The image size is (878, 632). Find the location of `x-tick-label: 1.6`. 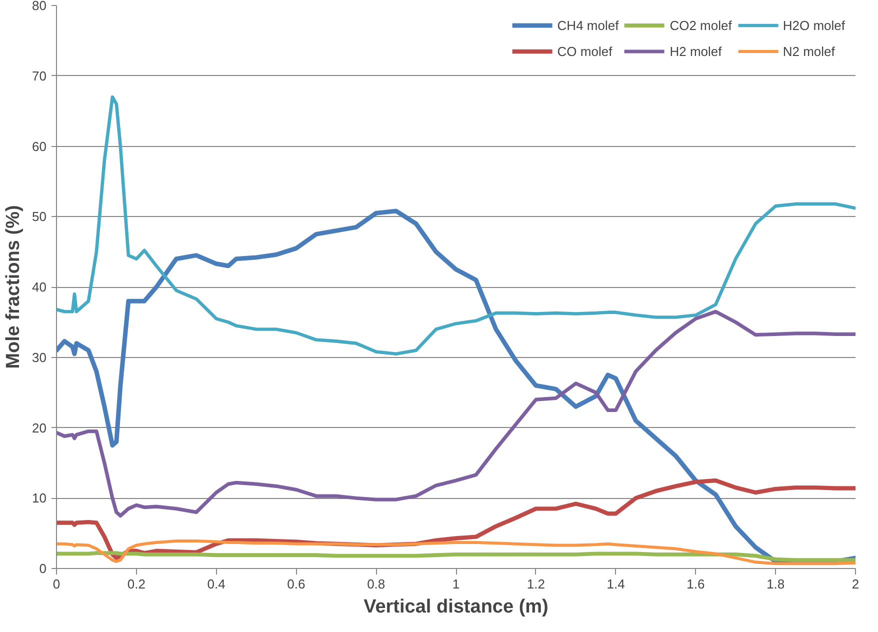

x-tick-label: 1.6 is located at coordinates (695, 584).